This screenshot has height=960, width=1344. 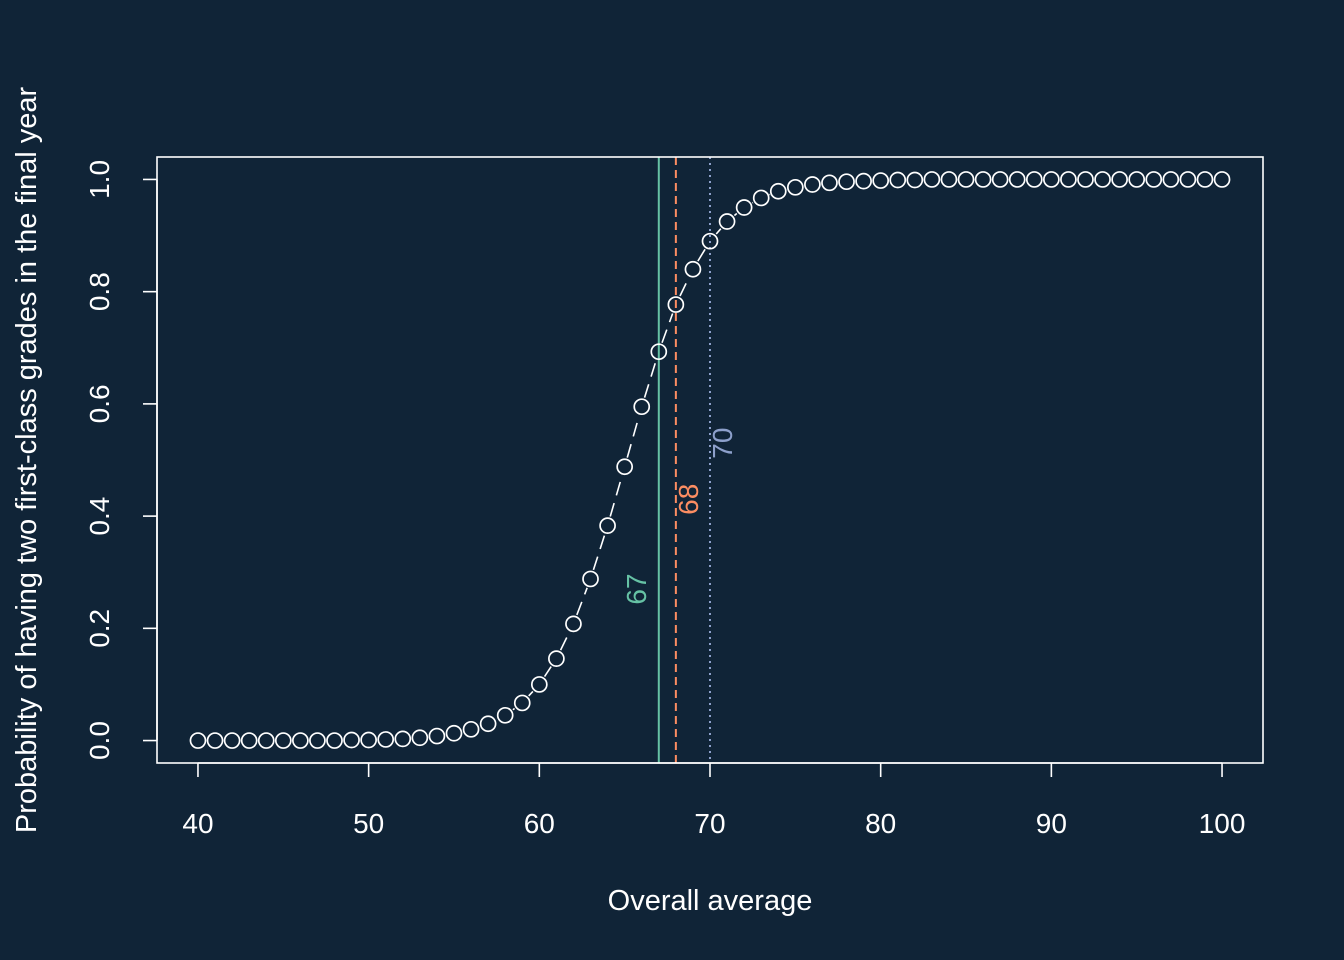 I want to click on x-tick-label: 90, so click(x=1051, y=823).